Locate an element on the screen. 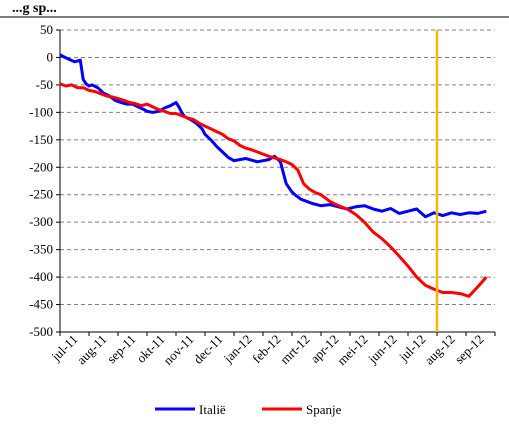 The height and width of the screenshot is (427, 509). y-tick-label: 0 is located at coordinates (50, 56).